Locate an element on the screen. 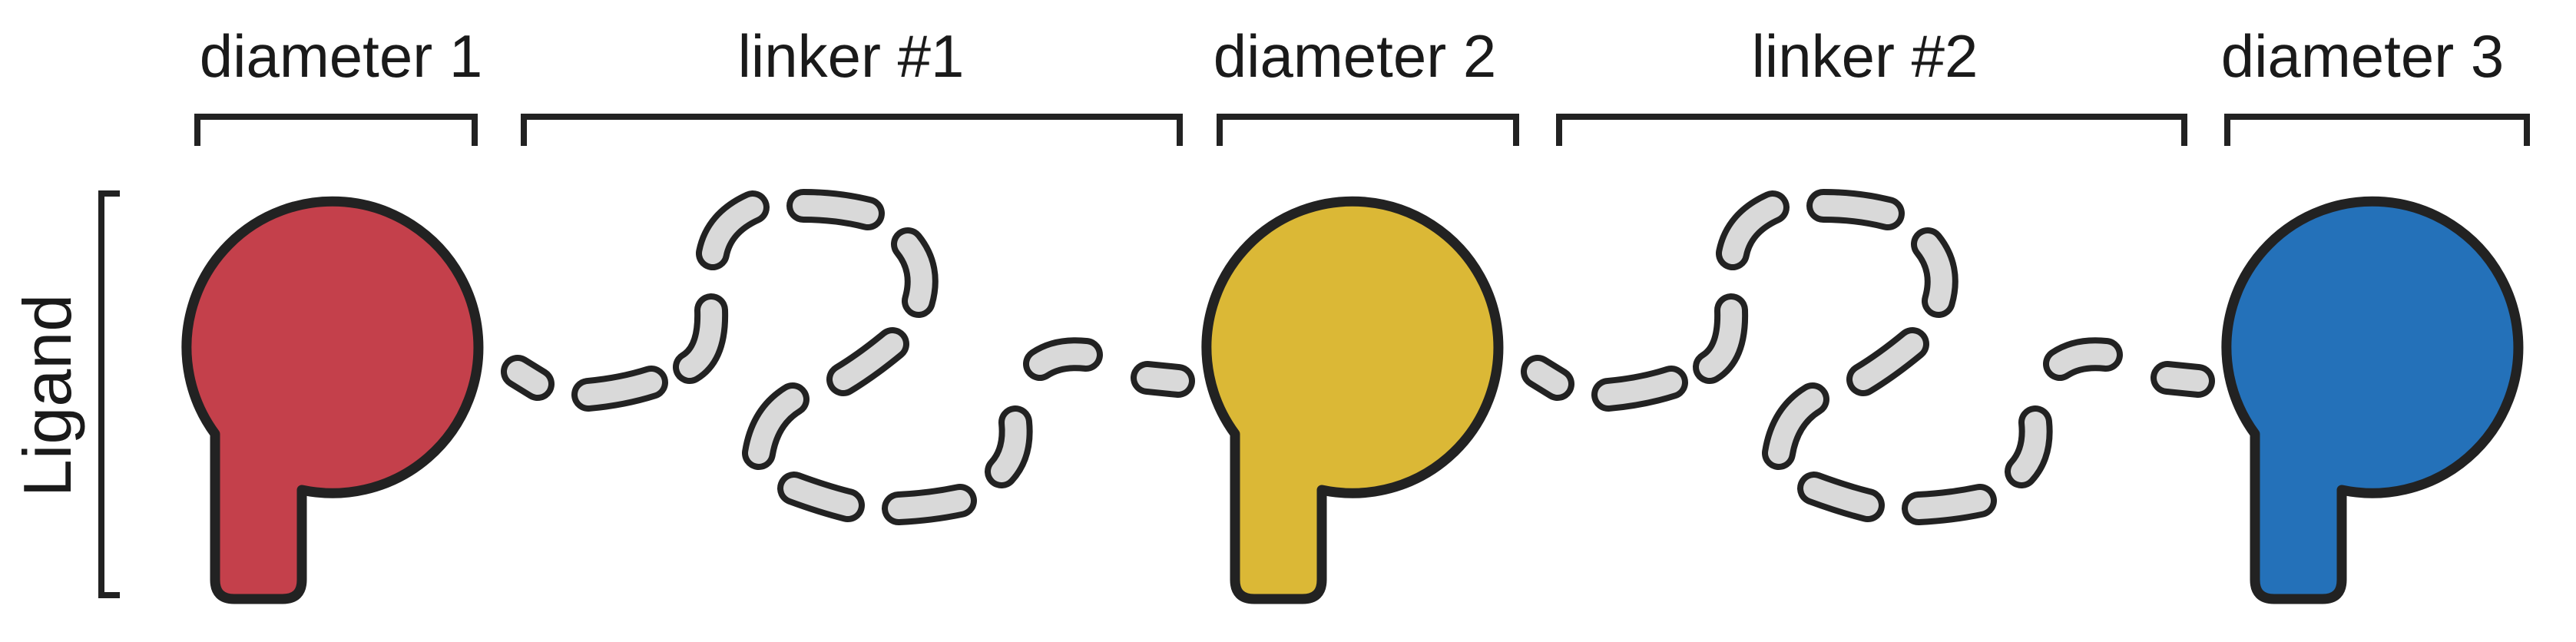 This screenshot has width=2576, height=642. linker-1-bracket is located at coordinates (852, 130).